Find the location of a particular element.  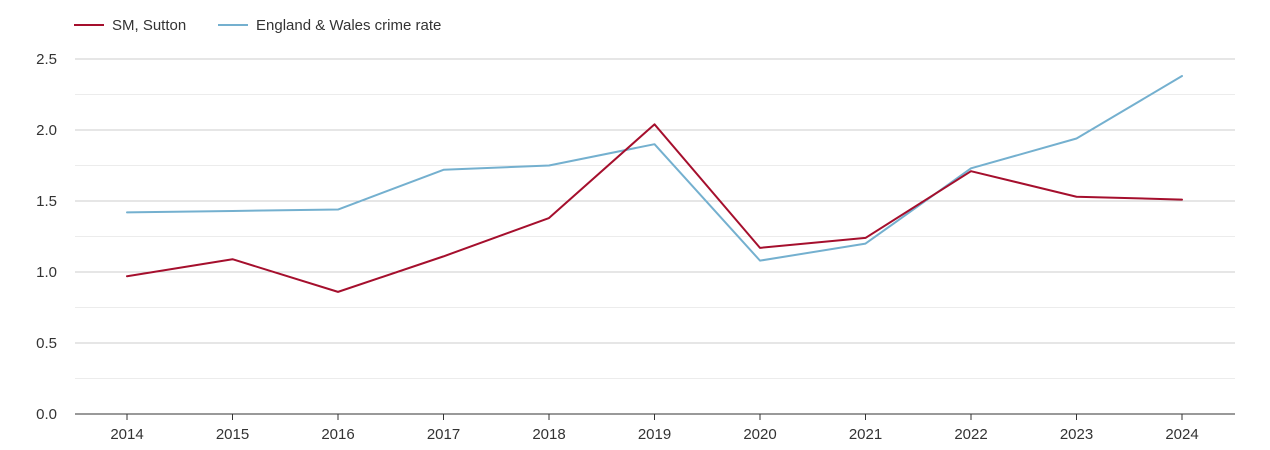

y-tick-label: 0.0 is located at coordinates (46, 414).